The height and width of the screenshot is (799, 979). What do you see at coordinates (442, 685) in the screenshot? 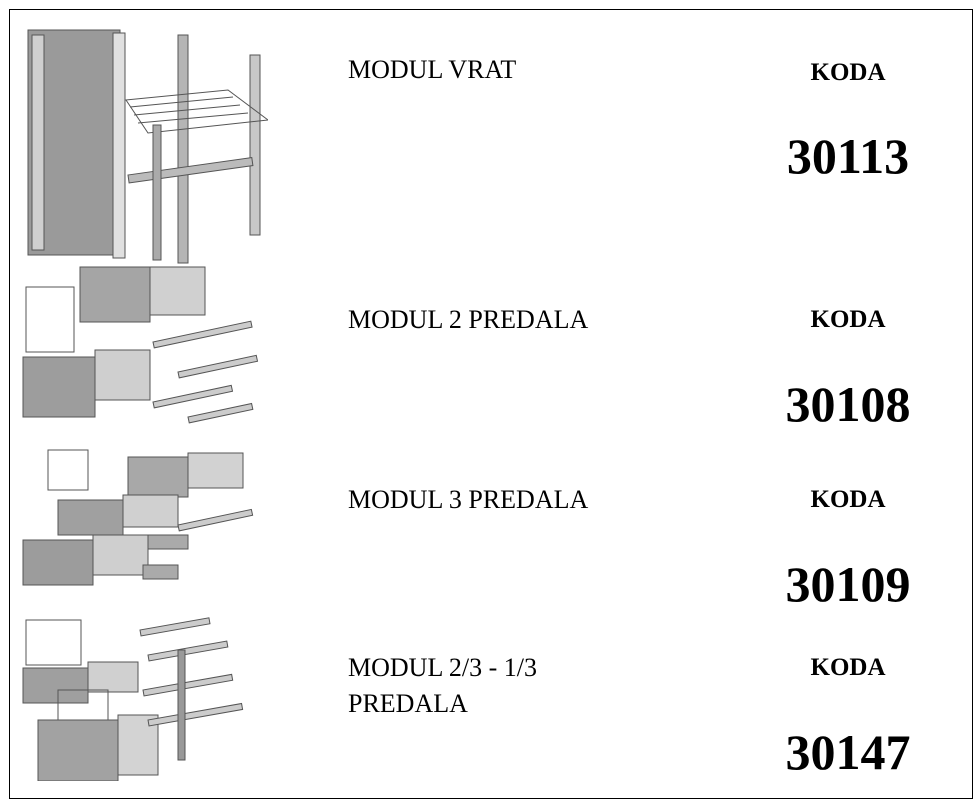
I see `module-name: MODUL 2/3 - 1/3 PREDALA` at bounding box center [442, 685].